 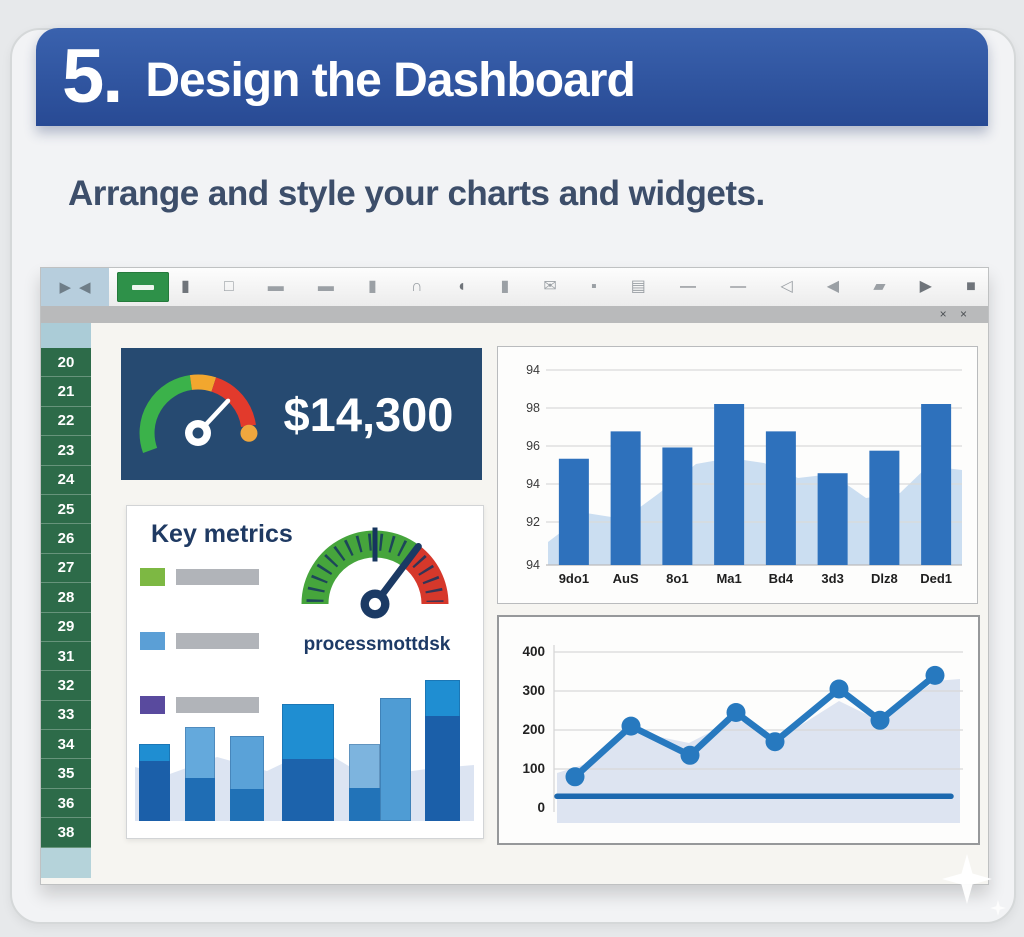 I want to click on folder-icon: ▰, so click(x=879, y=286).